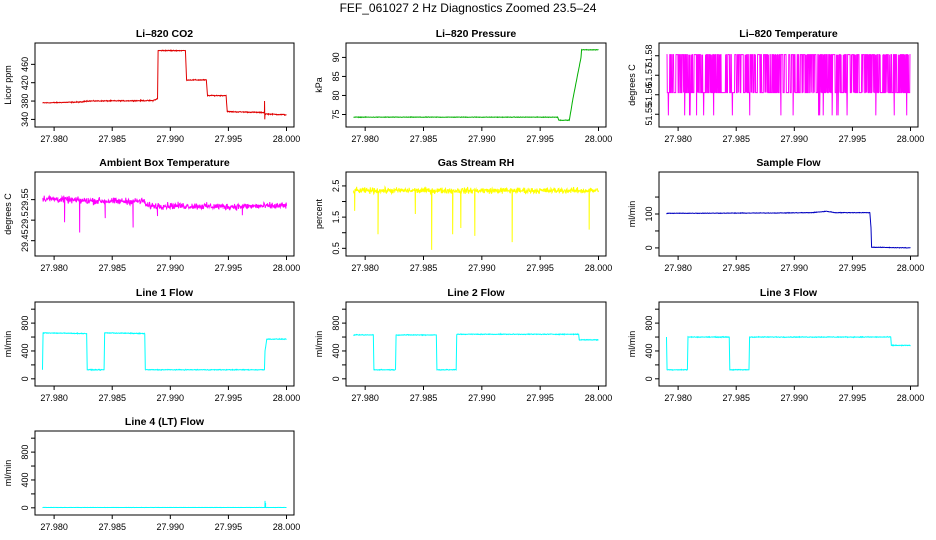  Describe the element at coordinates (476, 217) in the screenshot. I see `chart-5-series` at that location.